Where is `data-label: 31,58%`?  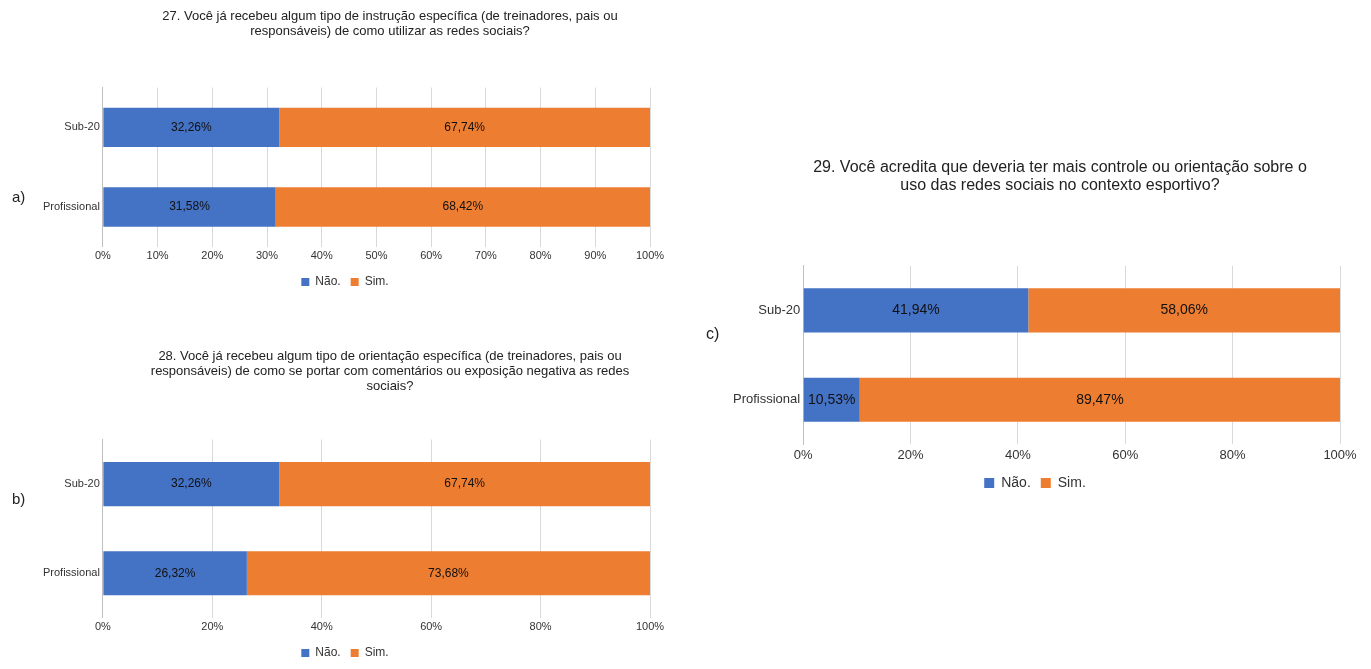 data-label: 31,58% is located at coordinates (190, 206).